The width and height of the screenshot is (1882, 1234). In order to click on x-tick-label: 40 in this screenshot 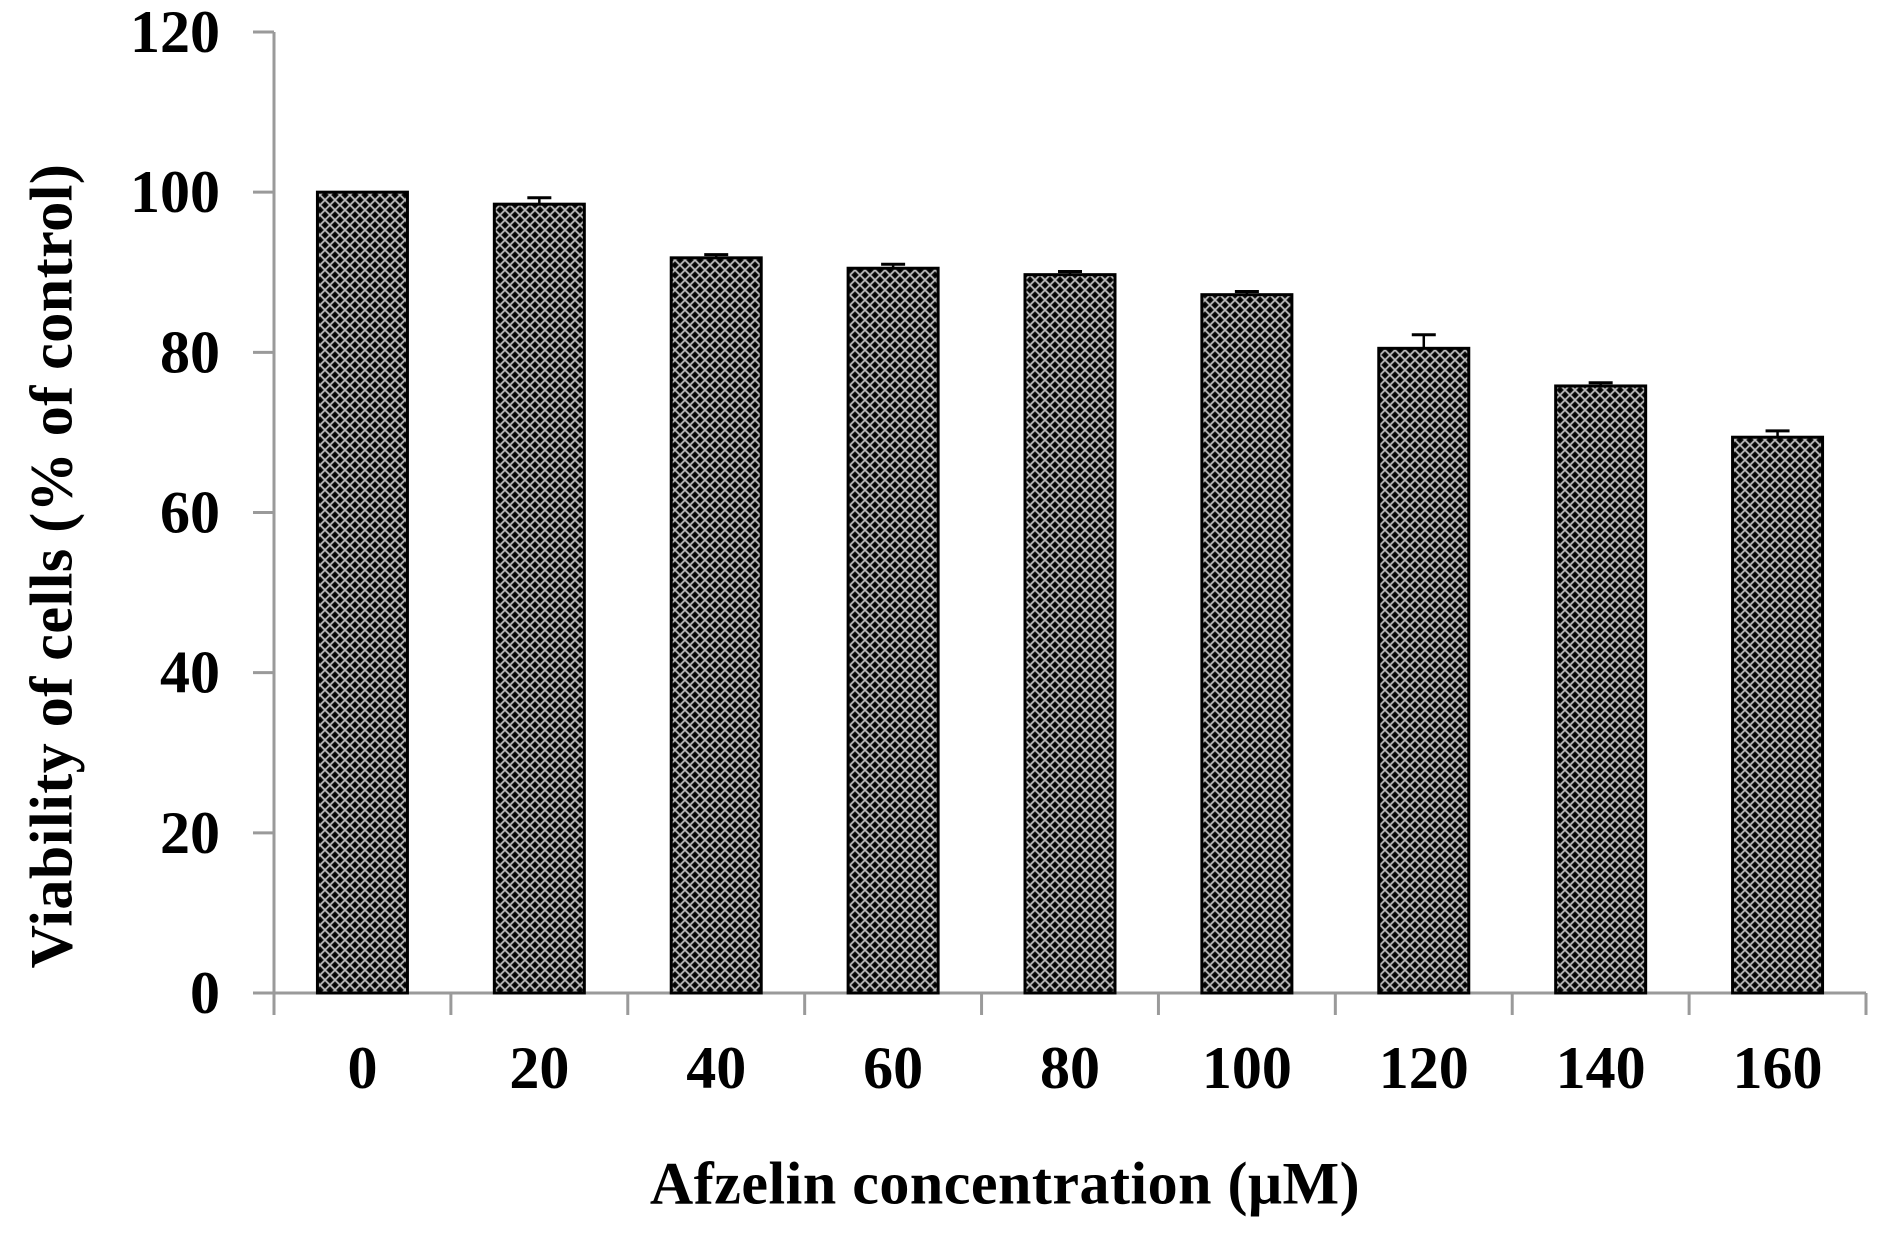, I will do `click(716, 1068)`.